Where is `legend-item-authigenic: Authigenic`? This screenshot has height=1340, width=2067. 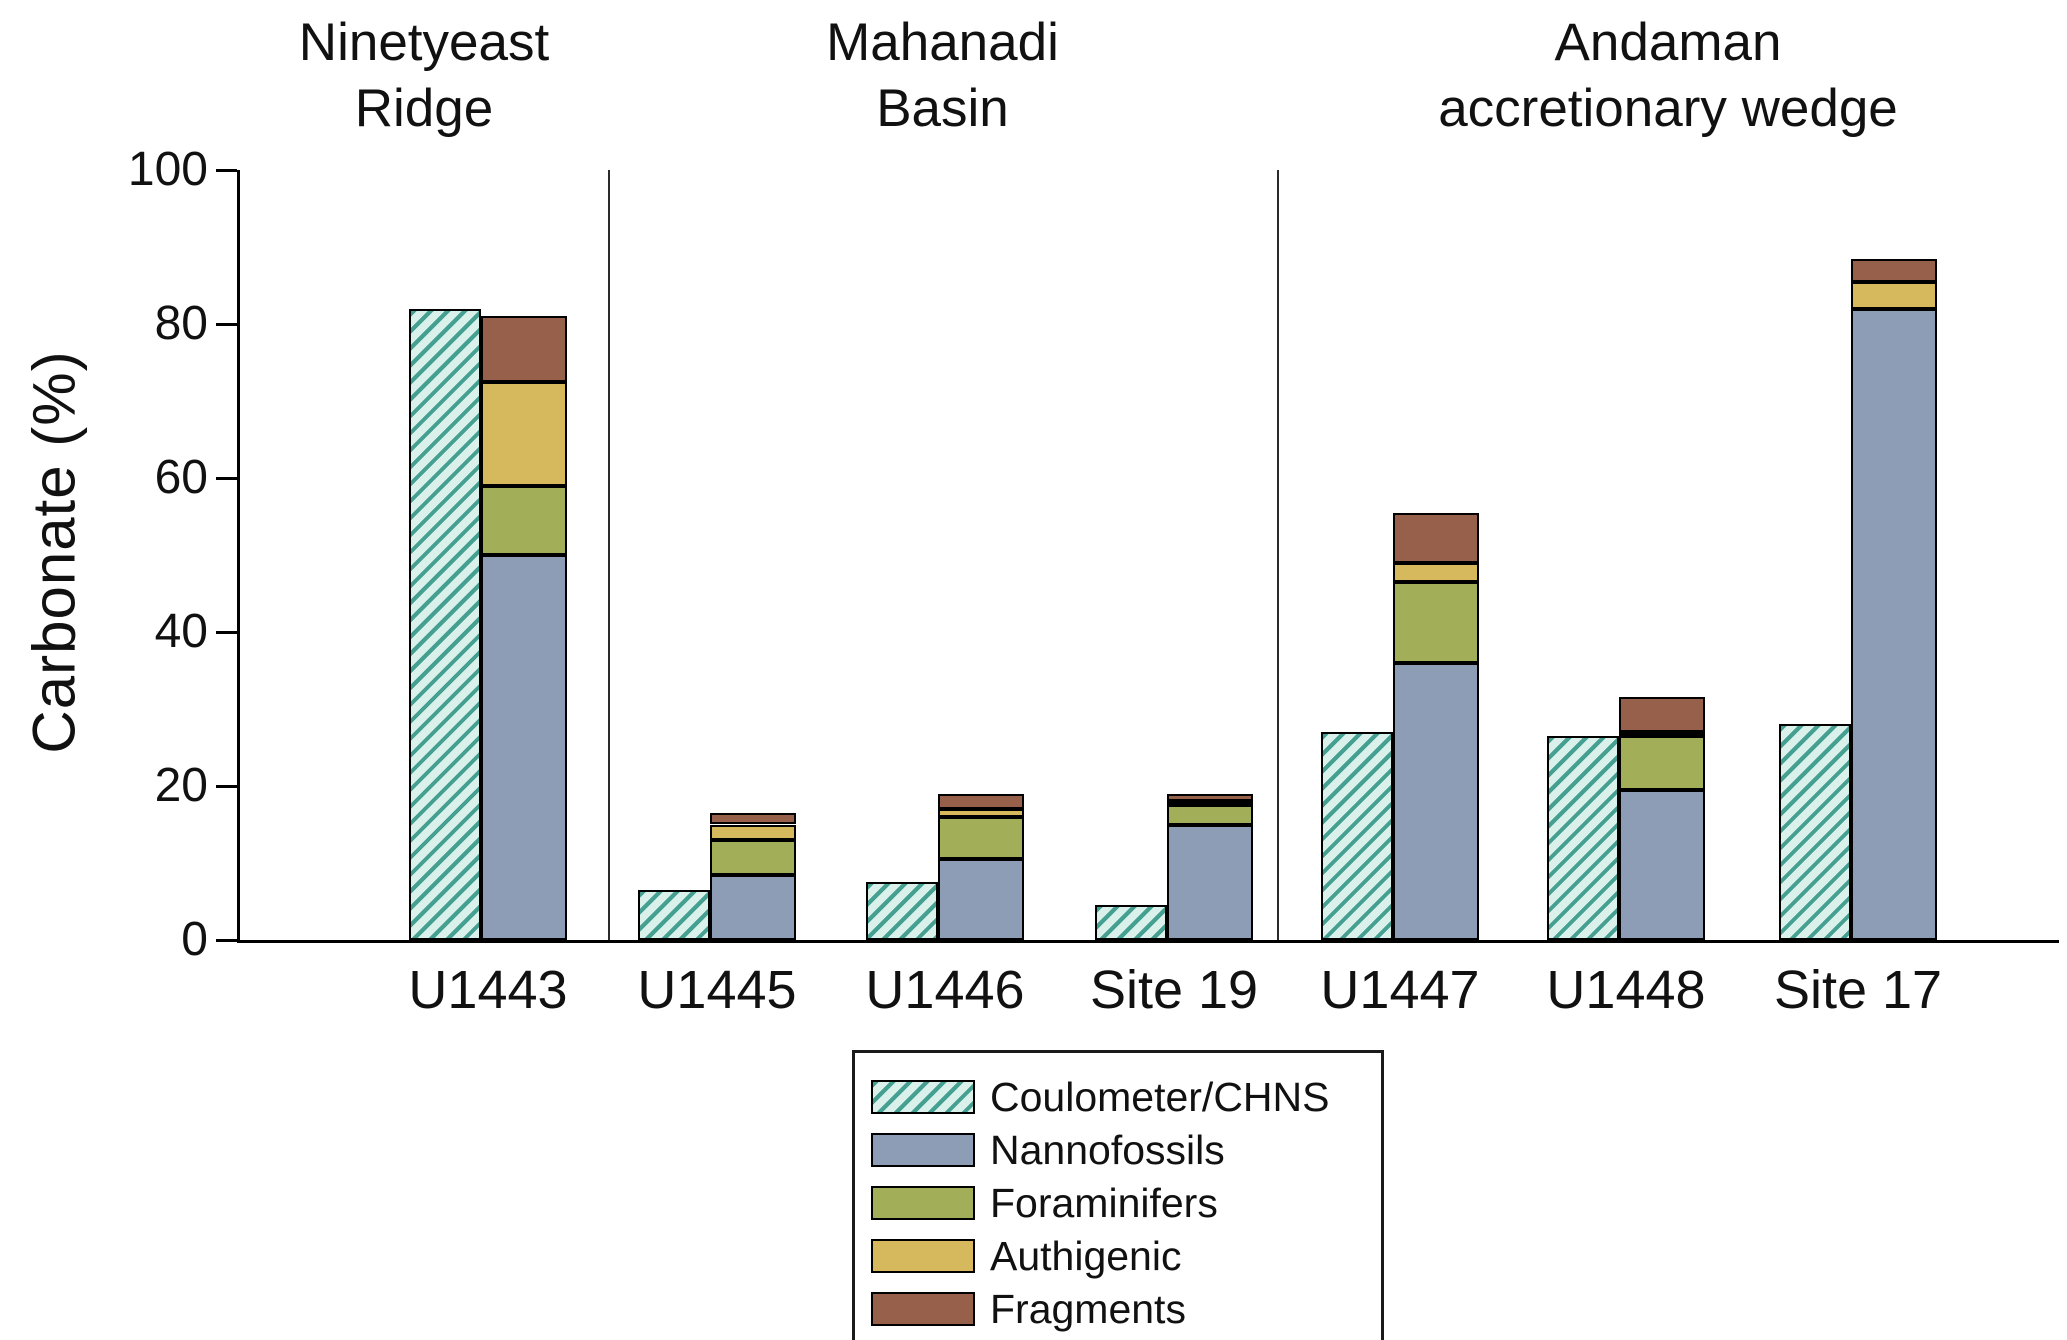 legend-item-authigenic: Authigenic is located at coordinates (1118, 1256).